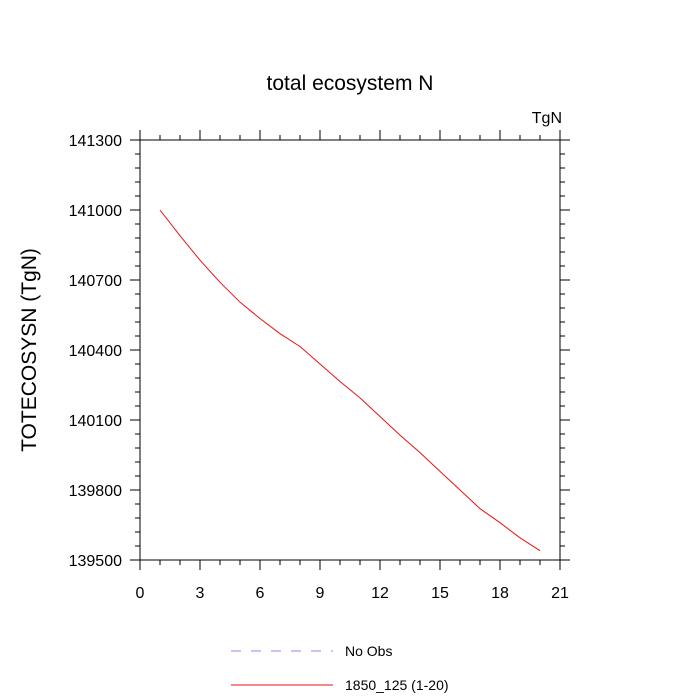  What do you see at coordinates (340, 668) in the screenshot?
I see `legend: No Obs 1850_125 (1-20)` at bounding box center [340, 668].